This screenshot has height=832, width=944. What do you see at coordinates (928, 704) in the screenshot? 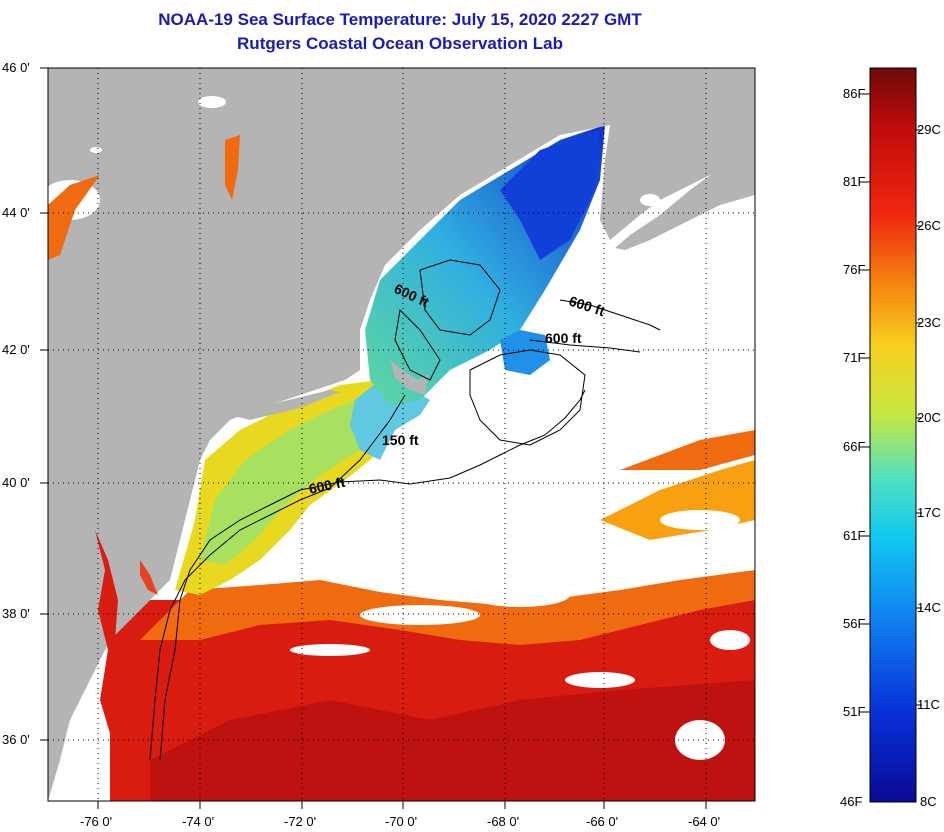
I see `colorbar-label-c: 11C` at bounding box center [928, 704].